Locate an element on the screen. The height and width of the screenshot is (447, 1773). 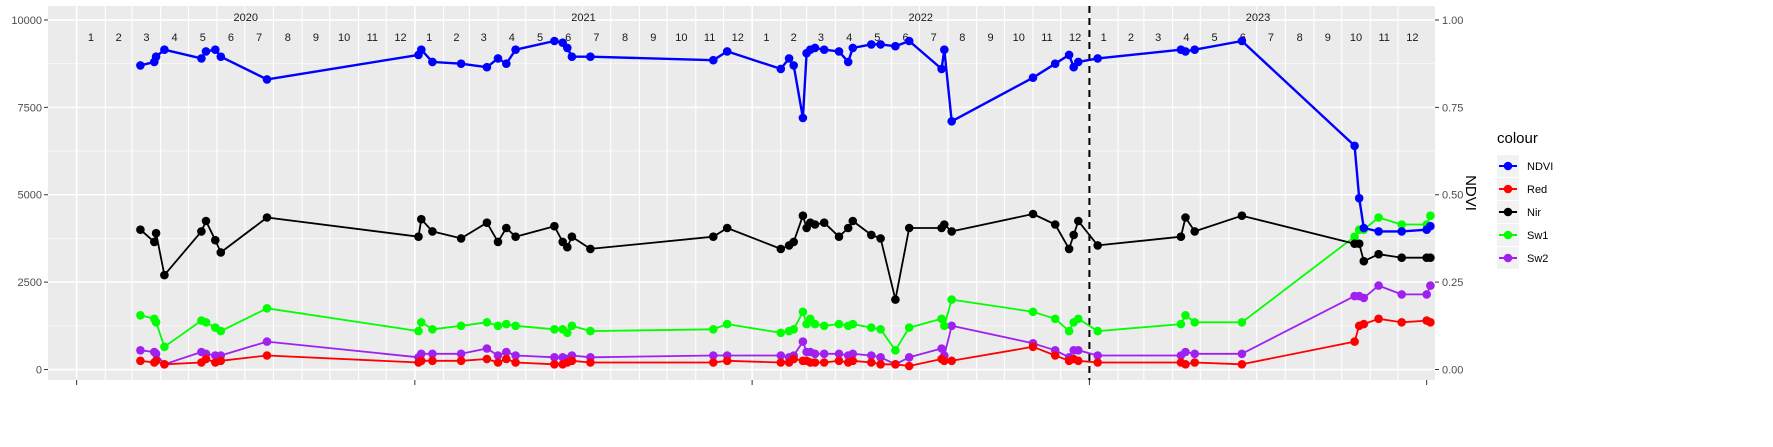
y2-tick-label: 0.25 is located at coordinates (1452, 283).